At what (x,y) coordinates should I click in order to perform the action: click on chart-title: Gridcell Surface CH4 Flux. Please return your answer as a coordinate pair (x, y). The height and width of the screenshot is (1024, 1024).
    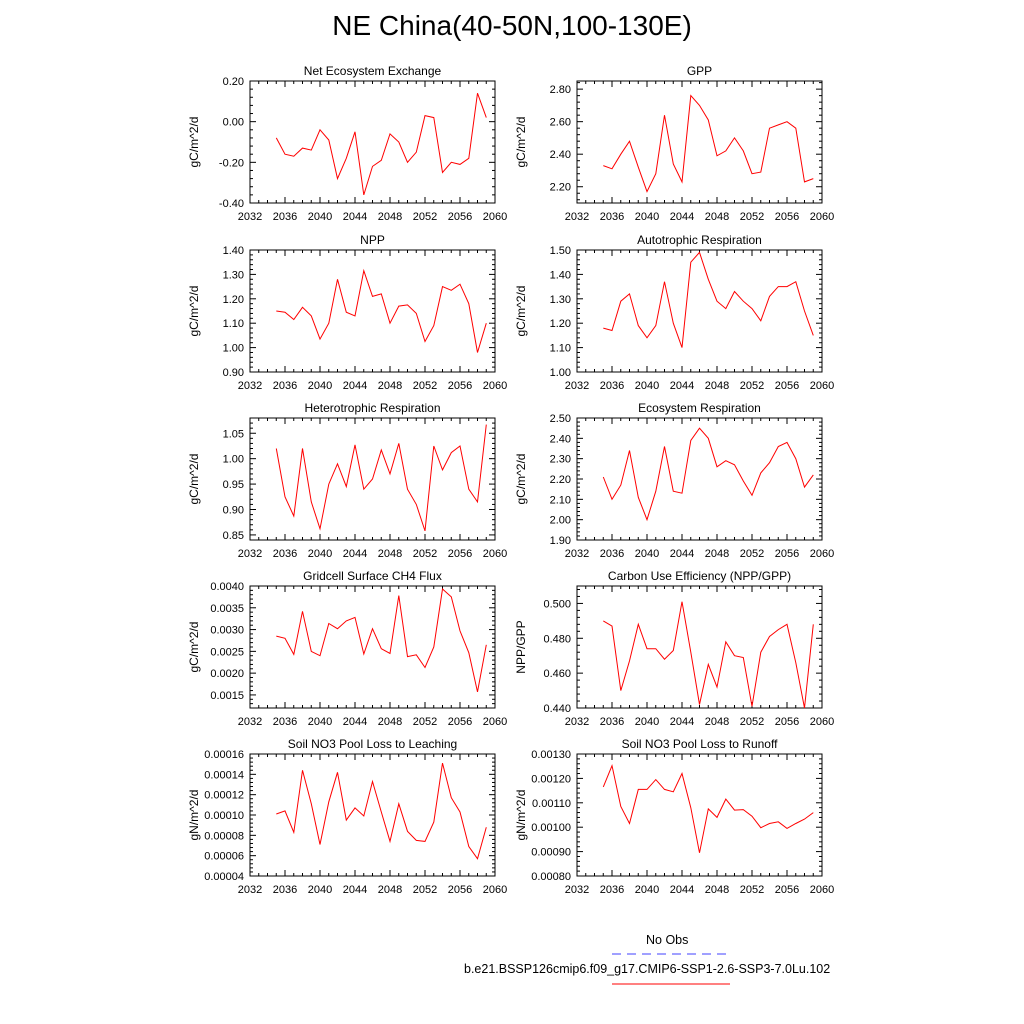
    Looking at the image, I should click on (372, 576).